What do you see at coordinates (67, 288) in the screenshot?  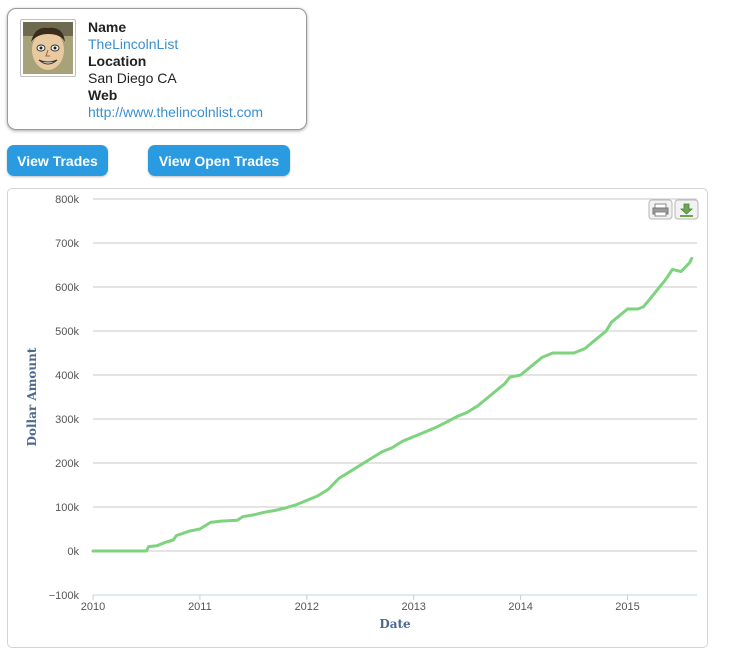 I see `y-tick-label: 600k` at bounding box center [67, 288].